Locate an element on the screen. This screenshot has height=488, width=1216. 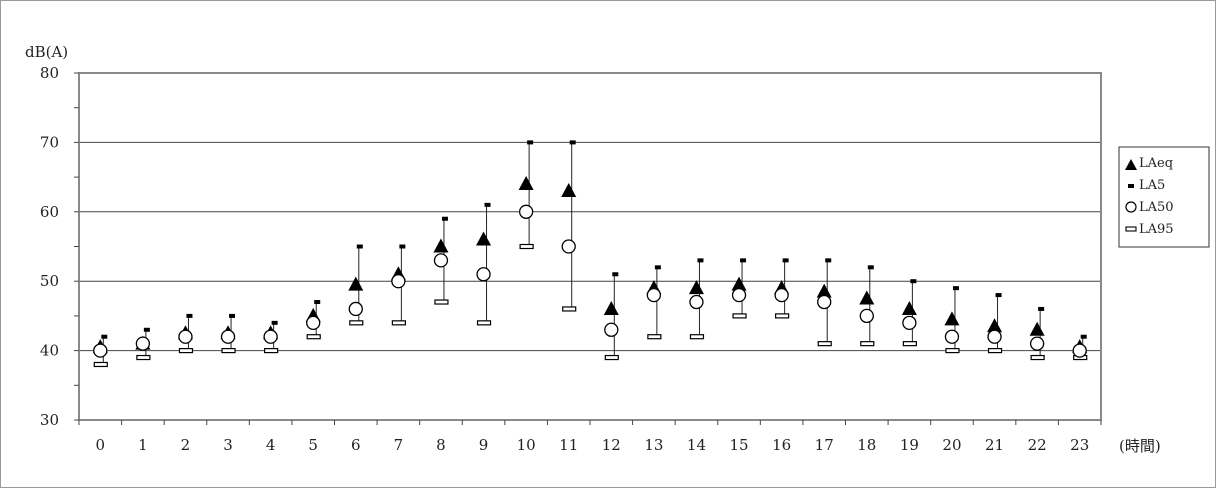
x-tick-label: 13 is located at coordinates (653, 445).